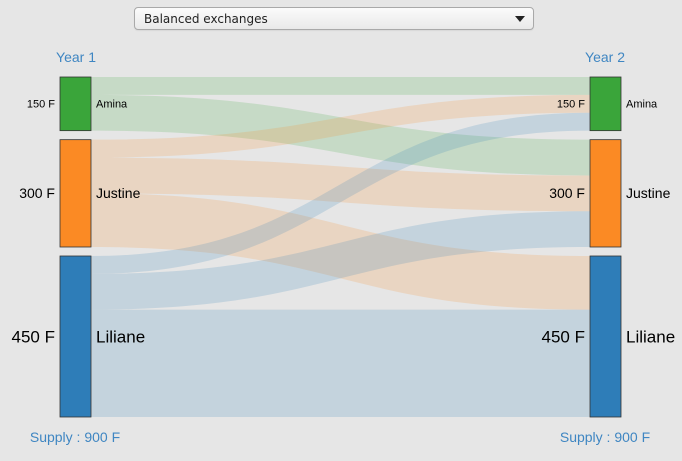  What do you see at coordinates (650, 336) in the screenshot?
I see `right-node-name-liliane: Liliane` at bounding box center [650, 336].